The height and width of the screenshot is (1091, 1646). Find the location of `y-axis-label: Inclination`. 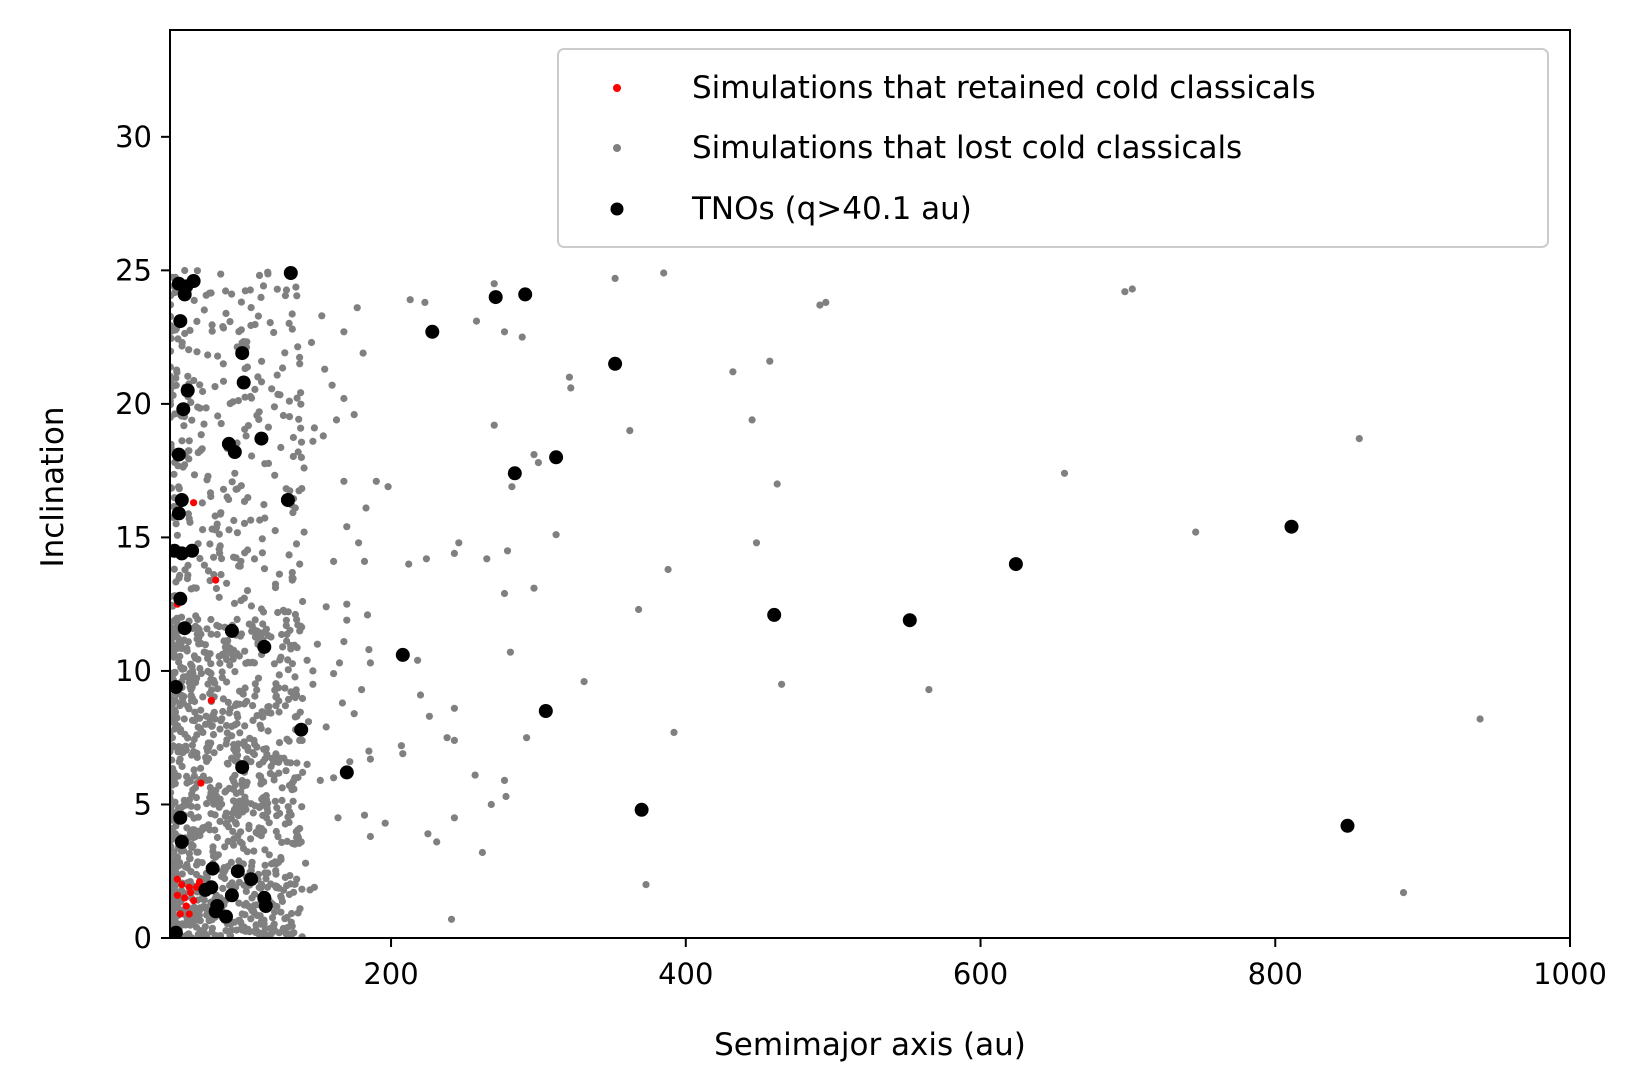

y-axis-label: Inclination is located at coordinates (53, 486).